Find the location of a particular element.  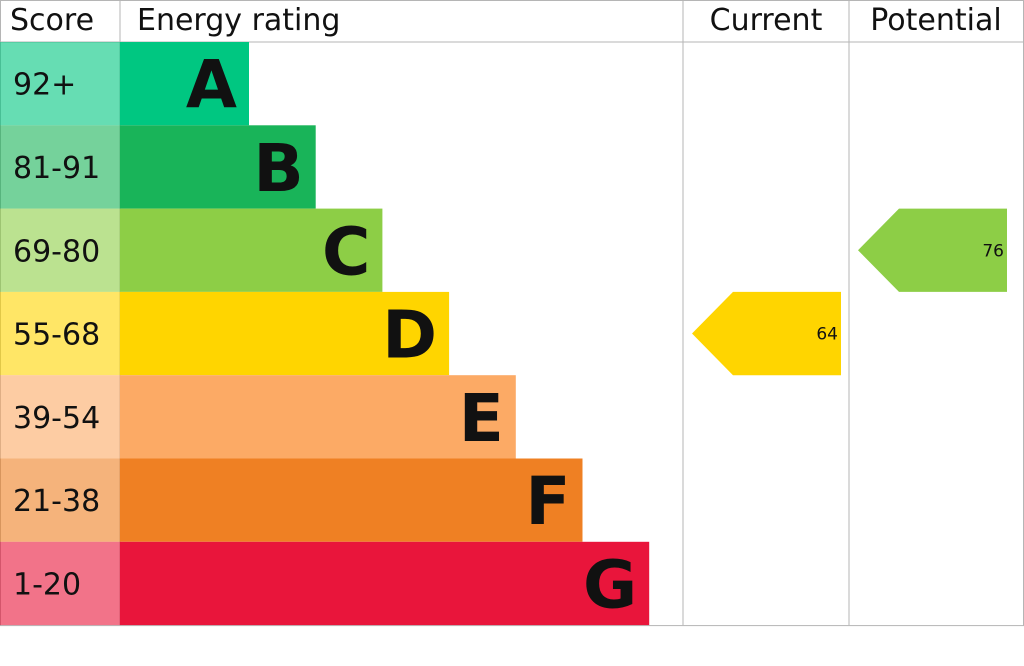

rating-letter: A is located at coordinates (211, 85).